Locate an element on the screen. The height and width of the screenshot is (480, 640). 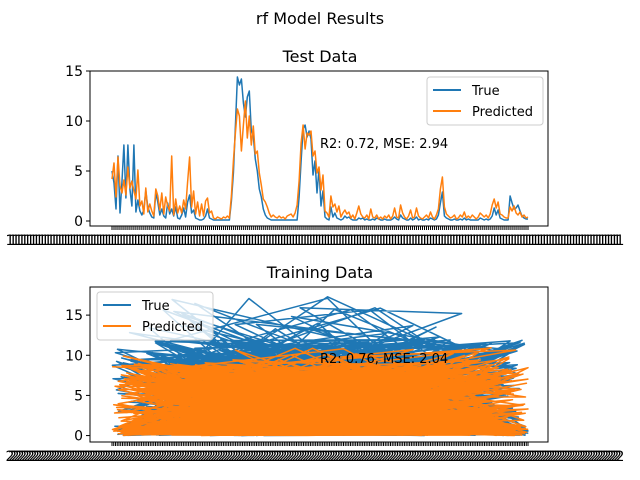
test-data-legend: True Predicted is located at coordinates (485, 101).